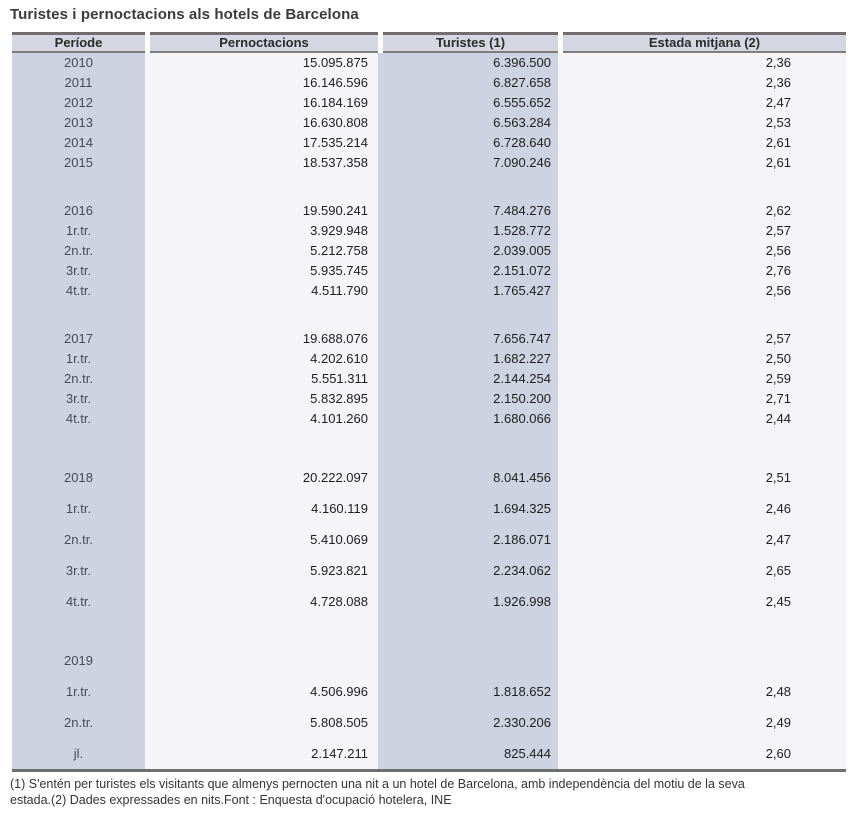 The height and width of the screenshot is (824, 852). Describe the element at coordinates (468, 753) in the screenshot. I see `cell-turistes: 825.444` at that location.